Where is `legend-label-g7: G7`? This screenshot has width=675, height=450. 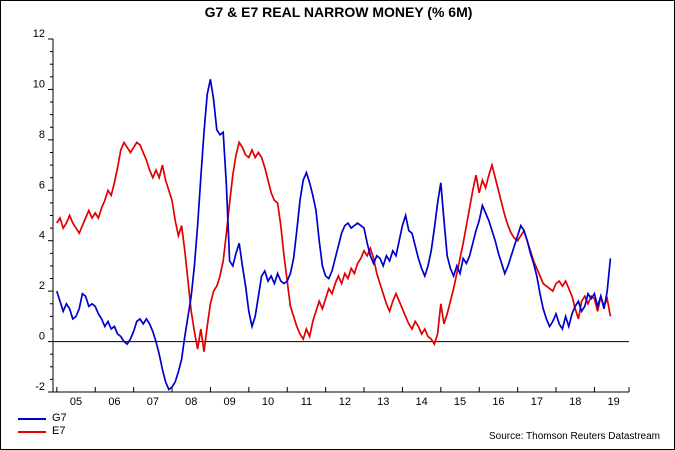
legend-label-g7: G7 is located at coordinates (59, 418).